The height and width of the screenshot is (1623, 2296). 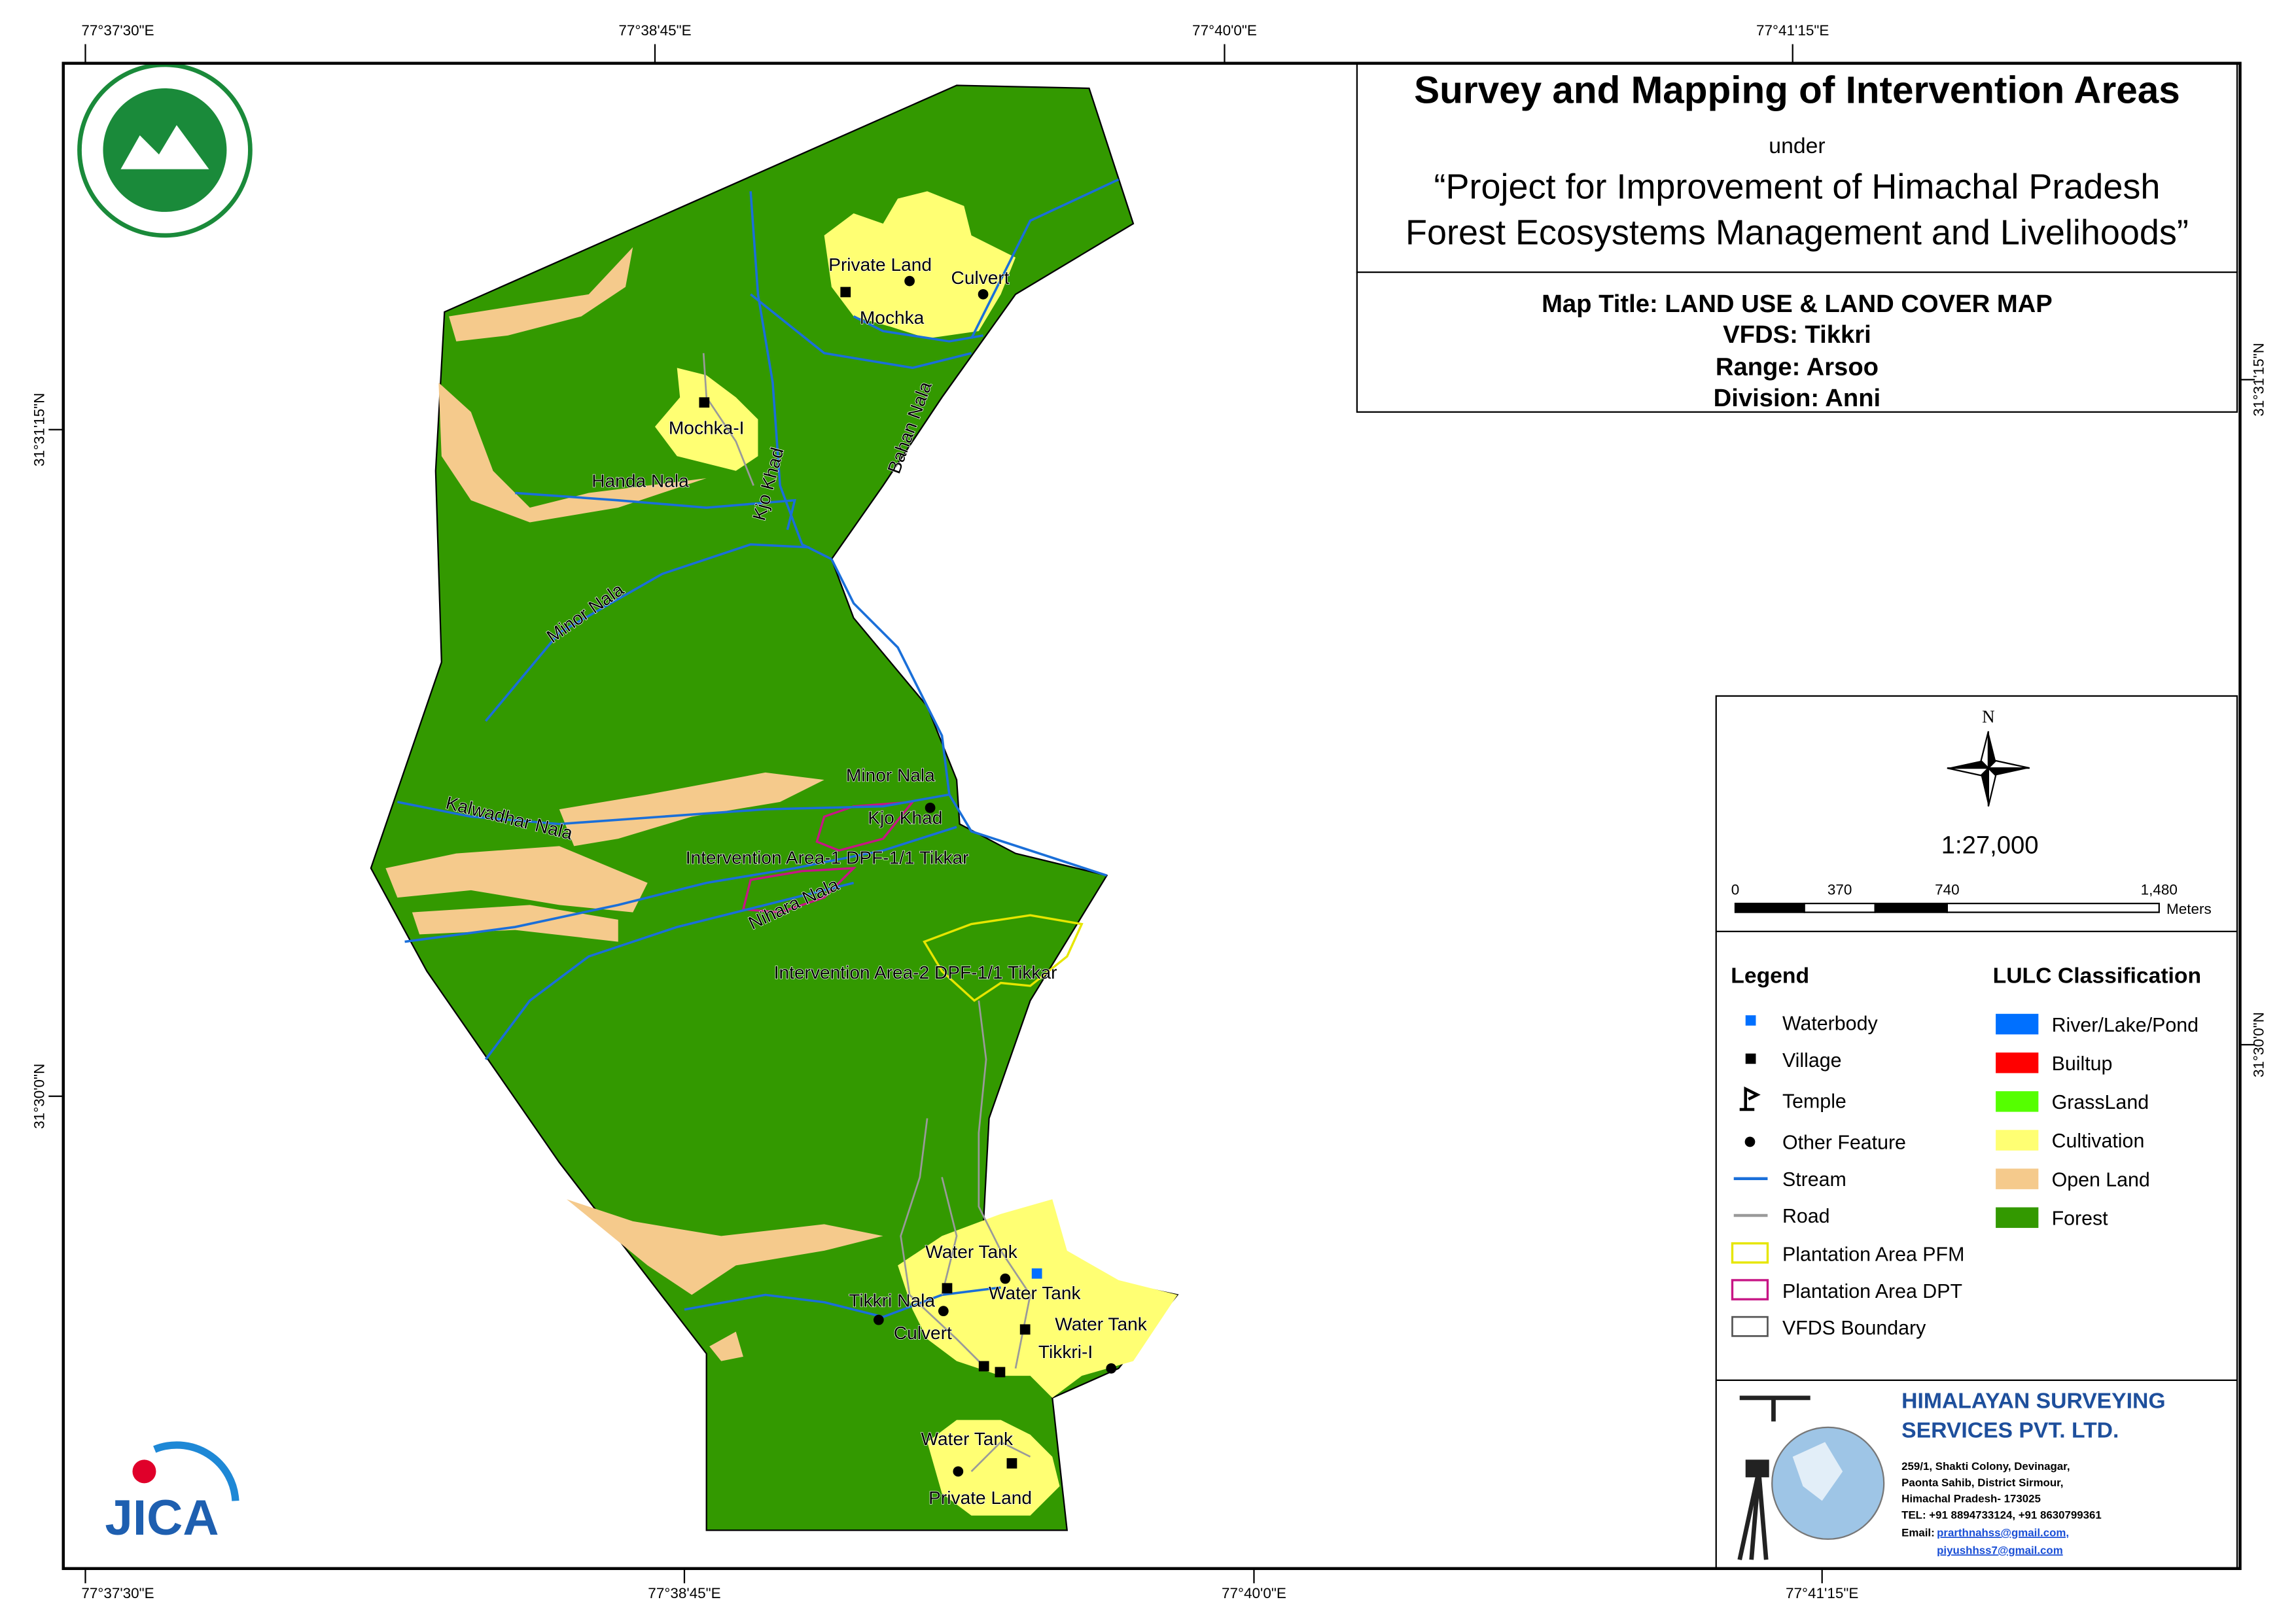 What do you see at coordinates (1854, 1329) in the screenshot?
I see `legend-label: VFDS Boundary` at bounding box center [1854, 1329].